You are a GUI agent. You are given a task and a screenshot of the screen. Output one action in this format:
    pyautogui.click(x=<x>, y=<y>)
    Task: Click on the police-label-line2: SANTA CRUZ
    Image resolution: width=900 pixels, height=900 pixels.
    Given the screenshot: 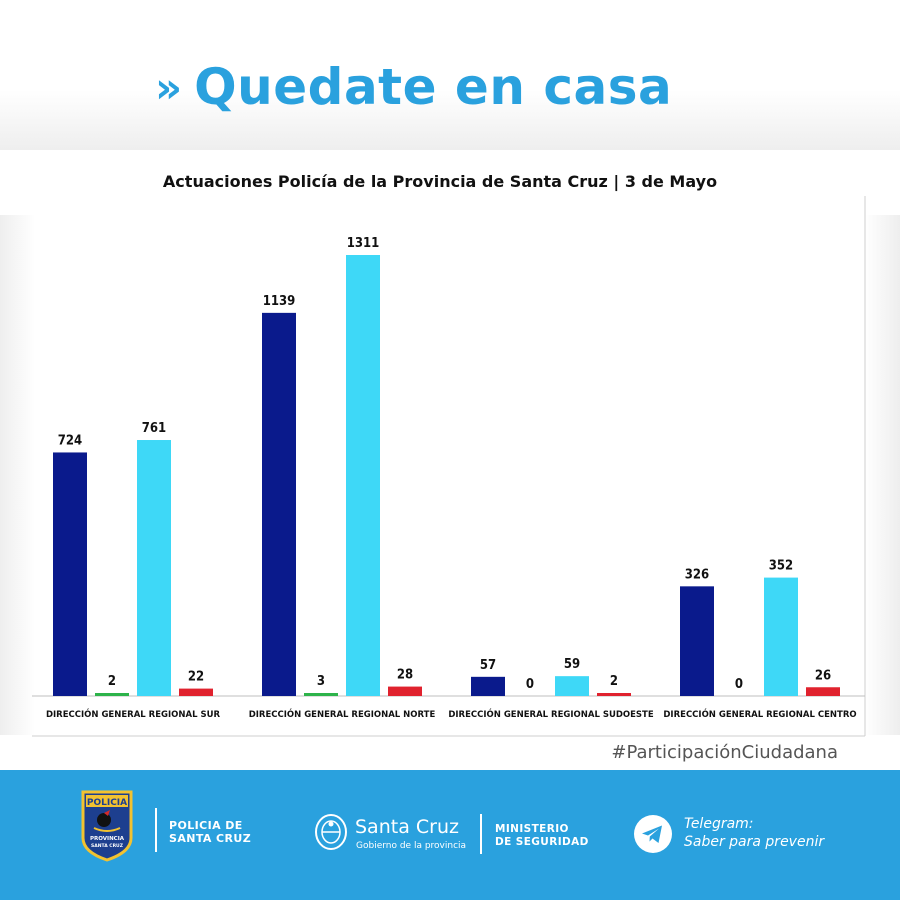 What is the action you would take?
    pyautogui.click(x=210, y=838)
    